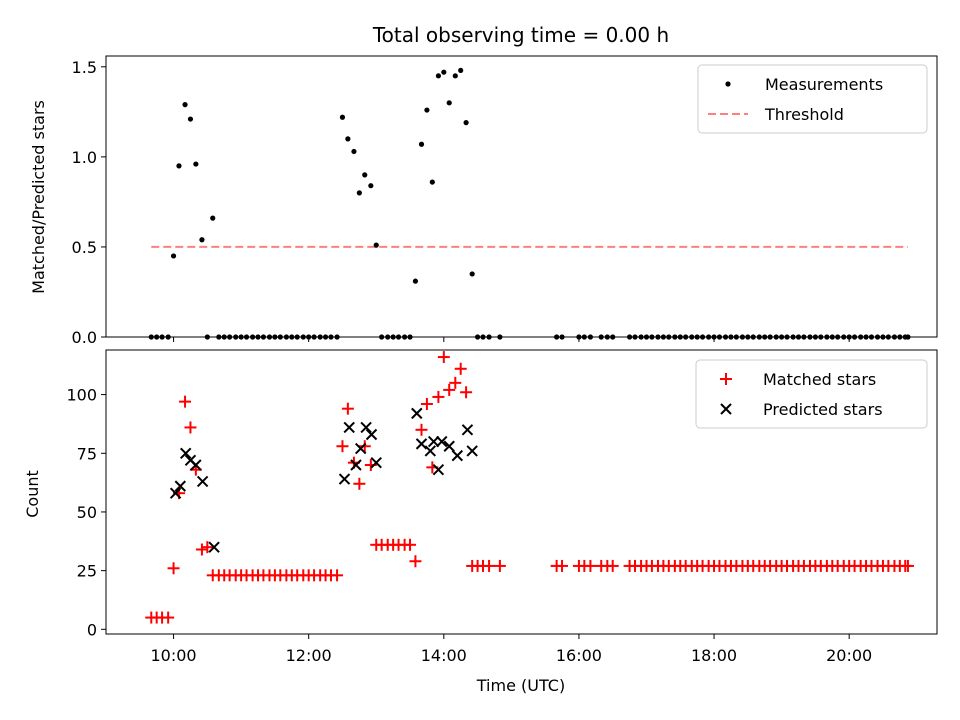 This screenshot has height=720, width=960. I want to click on panel-ratio-y-ticks: 0.0 0.5 1.0 1.5, so click(89, 202).